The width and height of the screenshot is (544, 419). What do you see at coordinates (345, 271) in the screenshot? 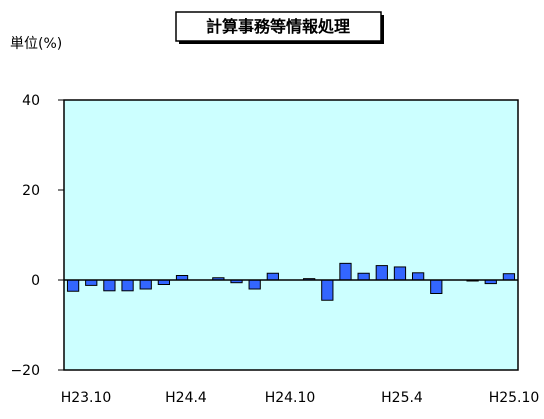
I see `bar-H25.1` at bounding box center [345, 271].